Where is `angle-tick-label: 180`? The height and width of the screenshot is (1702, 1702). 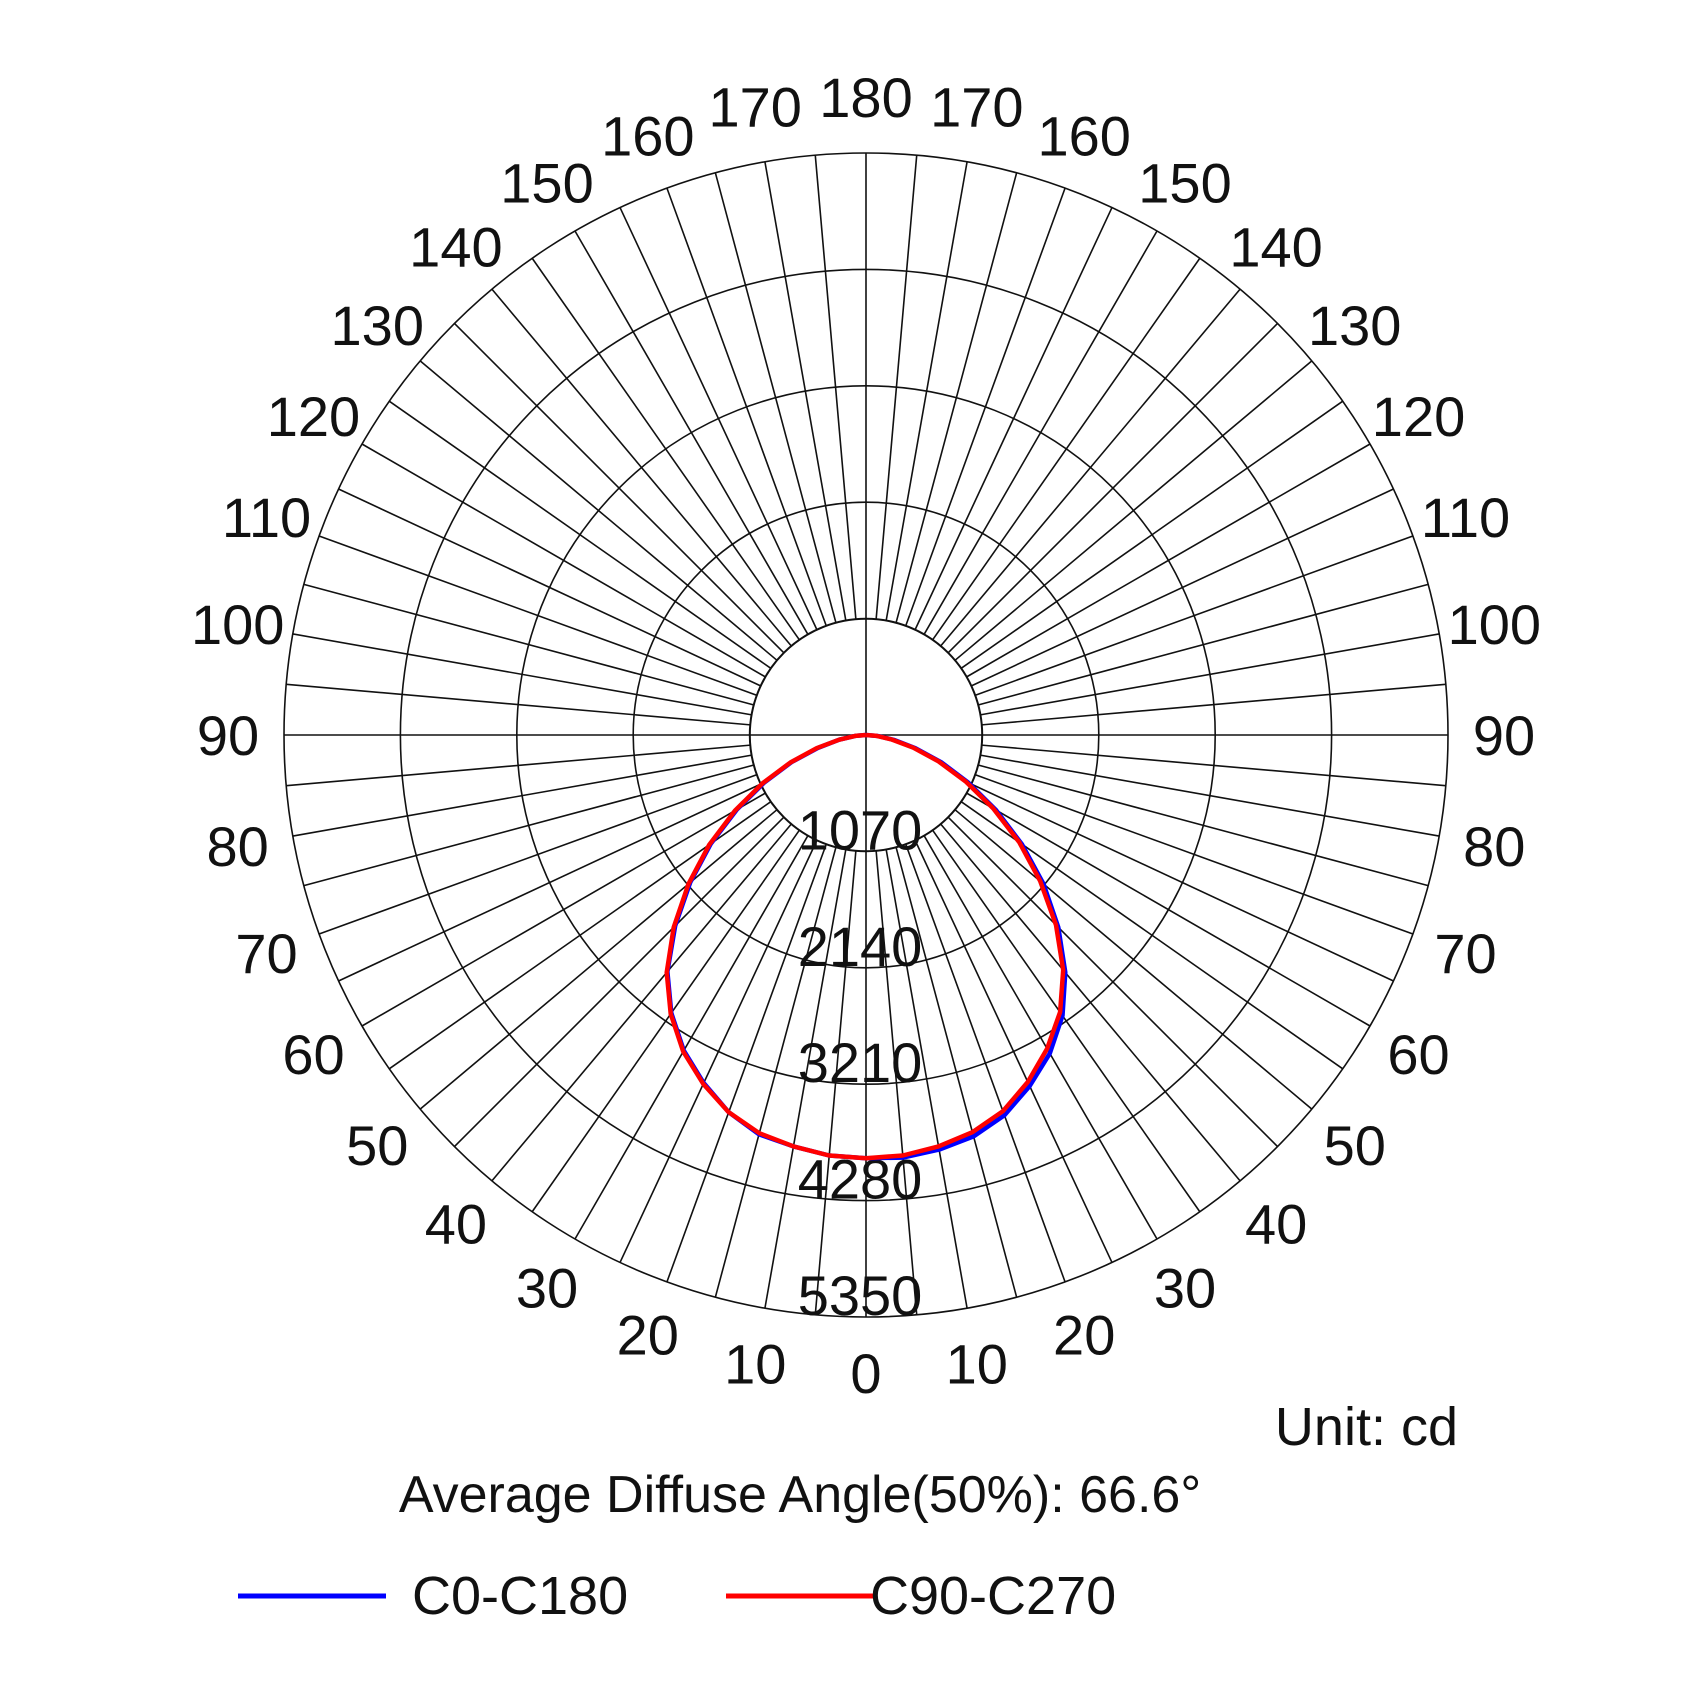
angle-tick-label: 180 is located at coordinates (865, 97).